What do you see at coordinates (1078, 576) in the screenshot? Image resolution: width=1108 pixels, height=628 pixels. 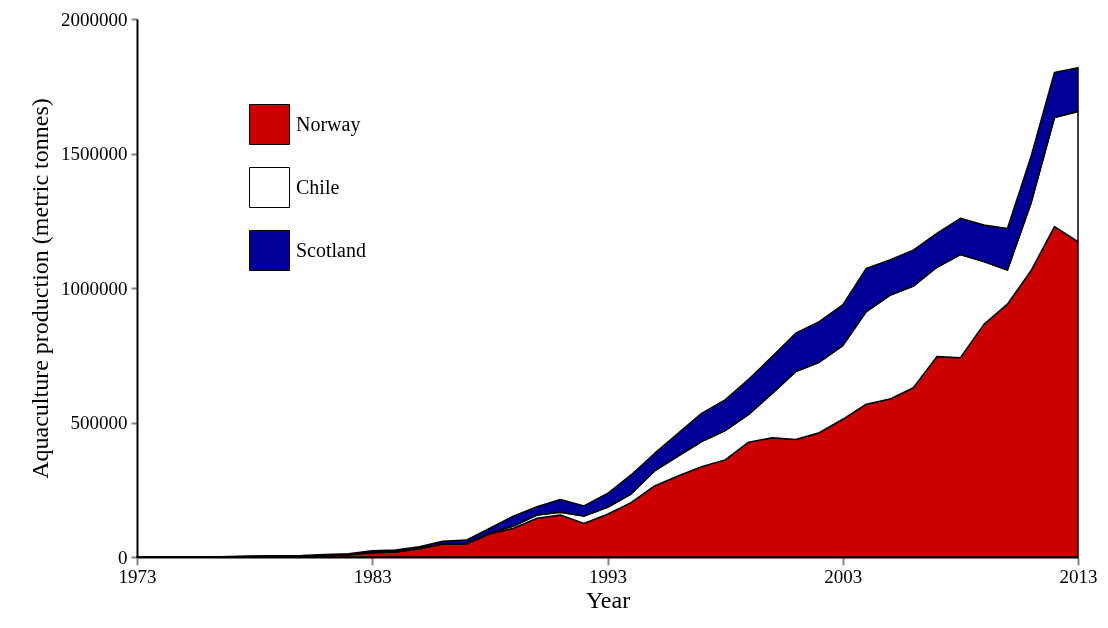 I see `x-tick-label: 2013` at bounding box center [1078, 576].